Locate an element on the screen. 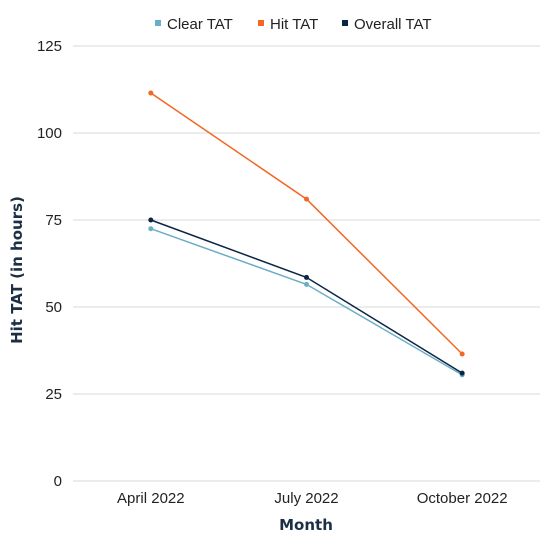 The image size is (546, 546). x-tick-label: October 2022 is located at coordinates (462, 498).